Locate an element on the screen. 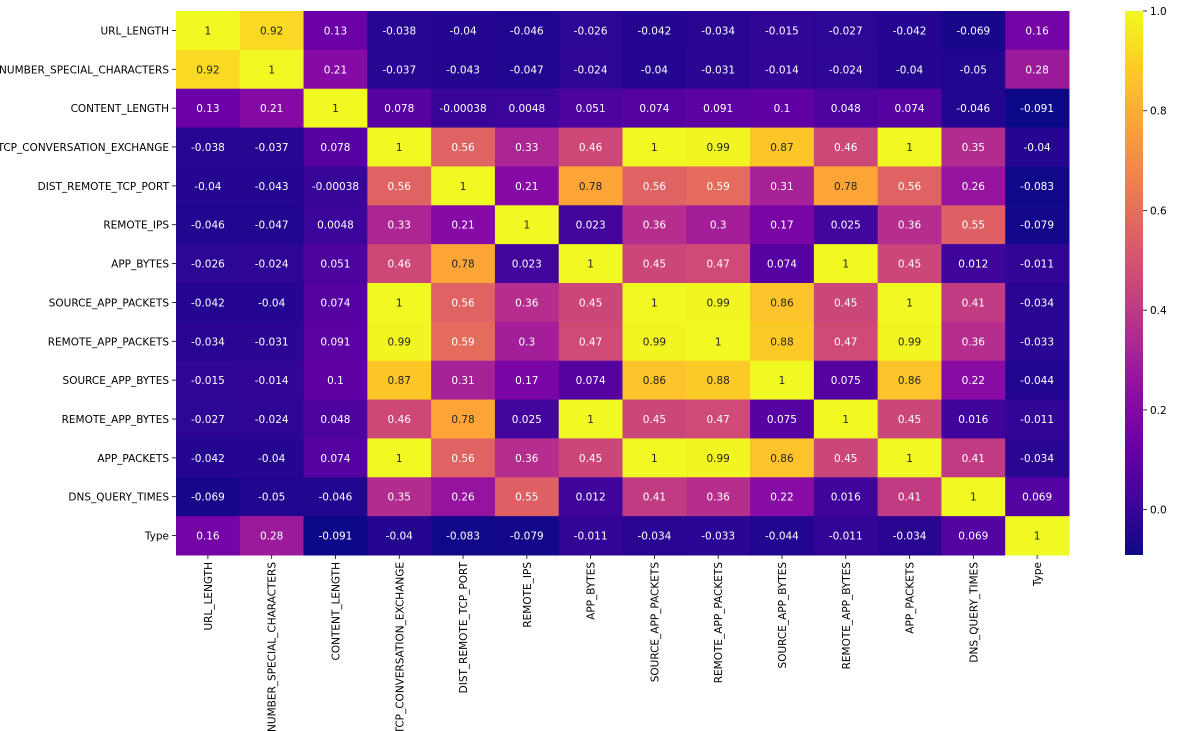 The width and height of the screenshot is (1182, 731). cell-remote-ips-app-bytes is located at coordinates (590, 225).